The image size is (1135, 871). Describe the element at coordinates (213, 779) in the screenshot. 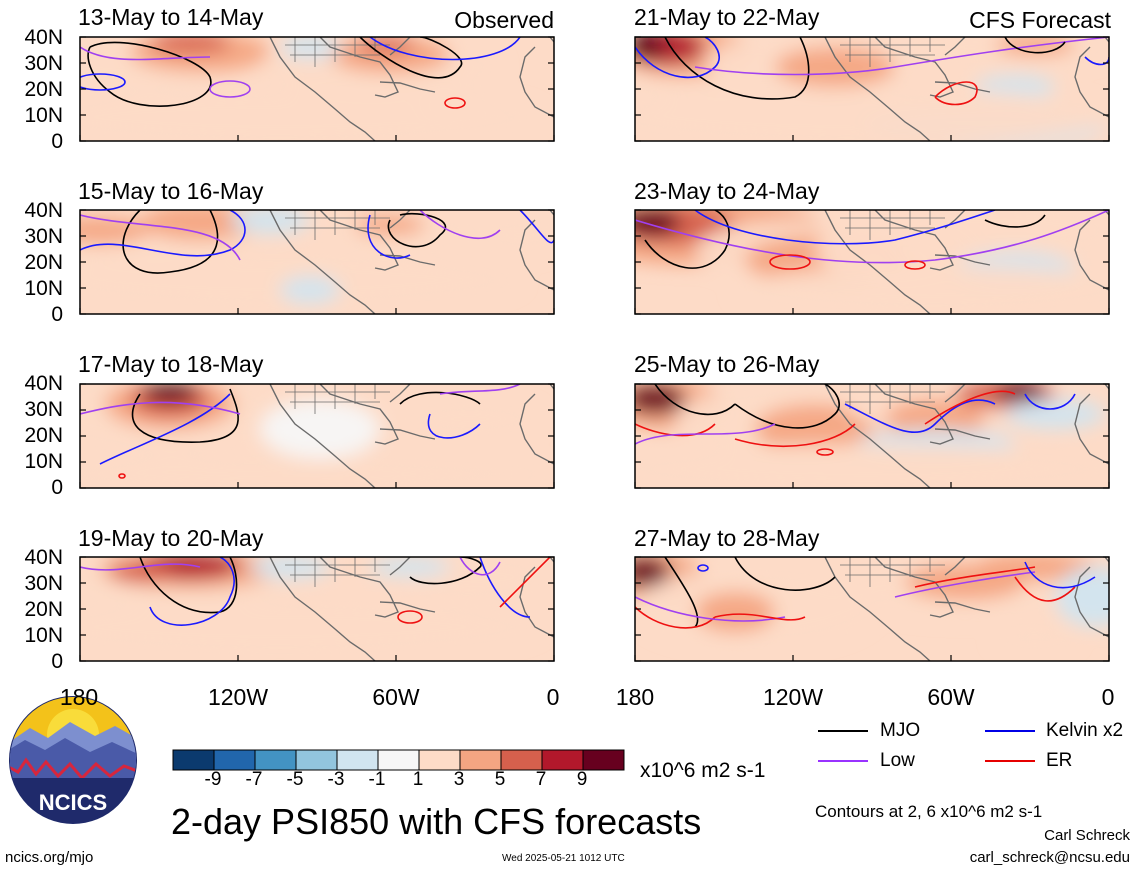

I see `colorbar-label: -9` at that location.